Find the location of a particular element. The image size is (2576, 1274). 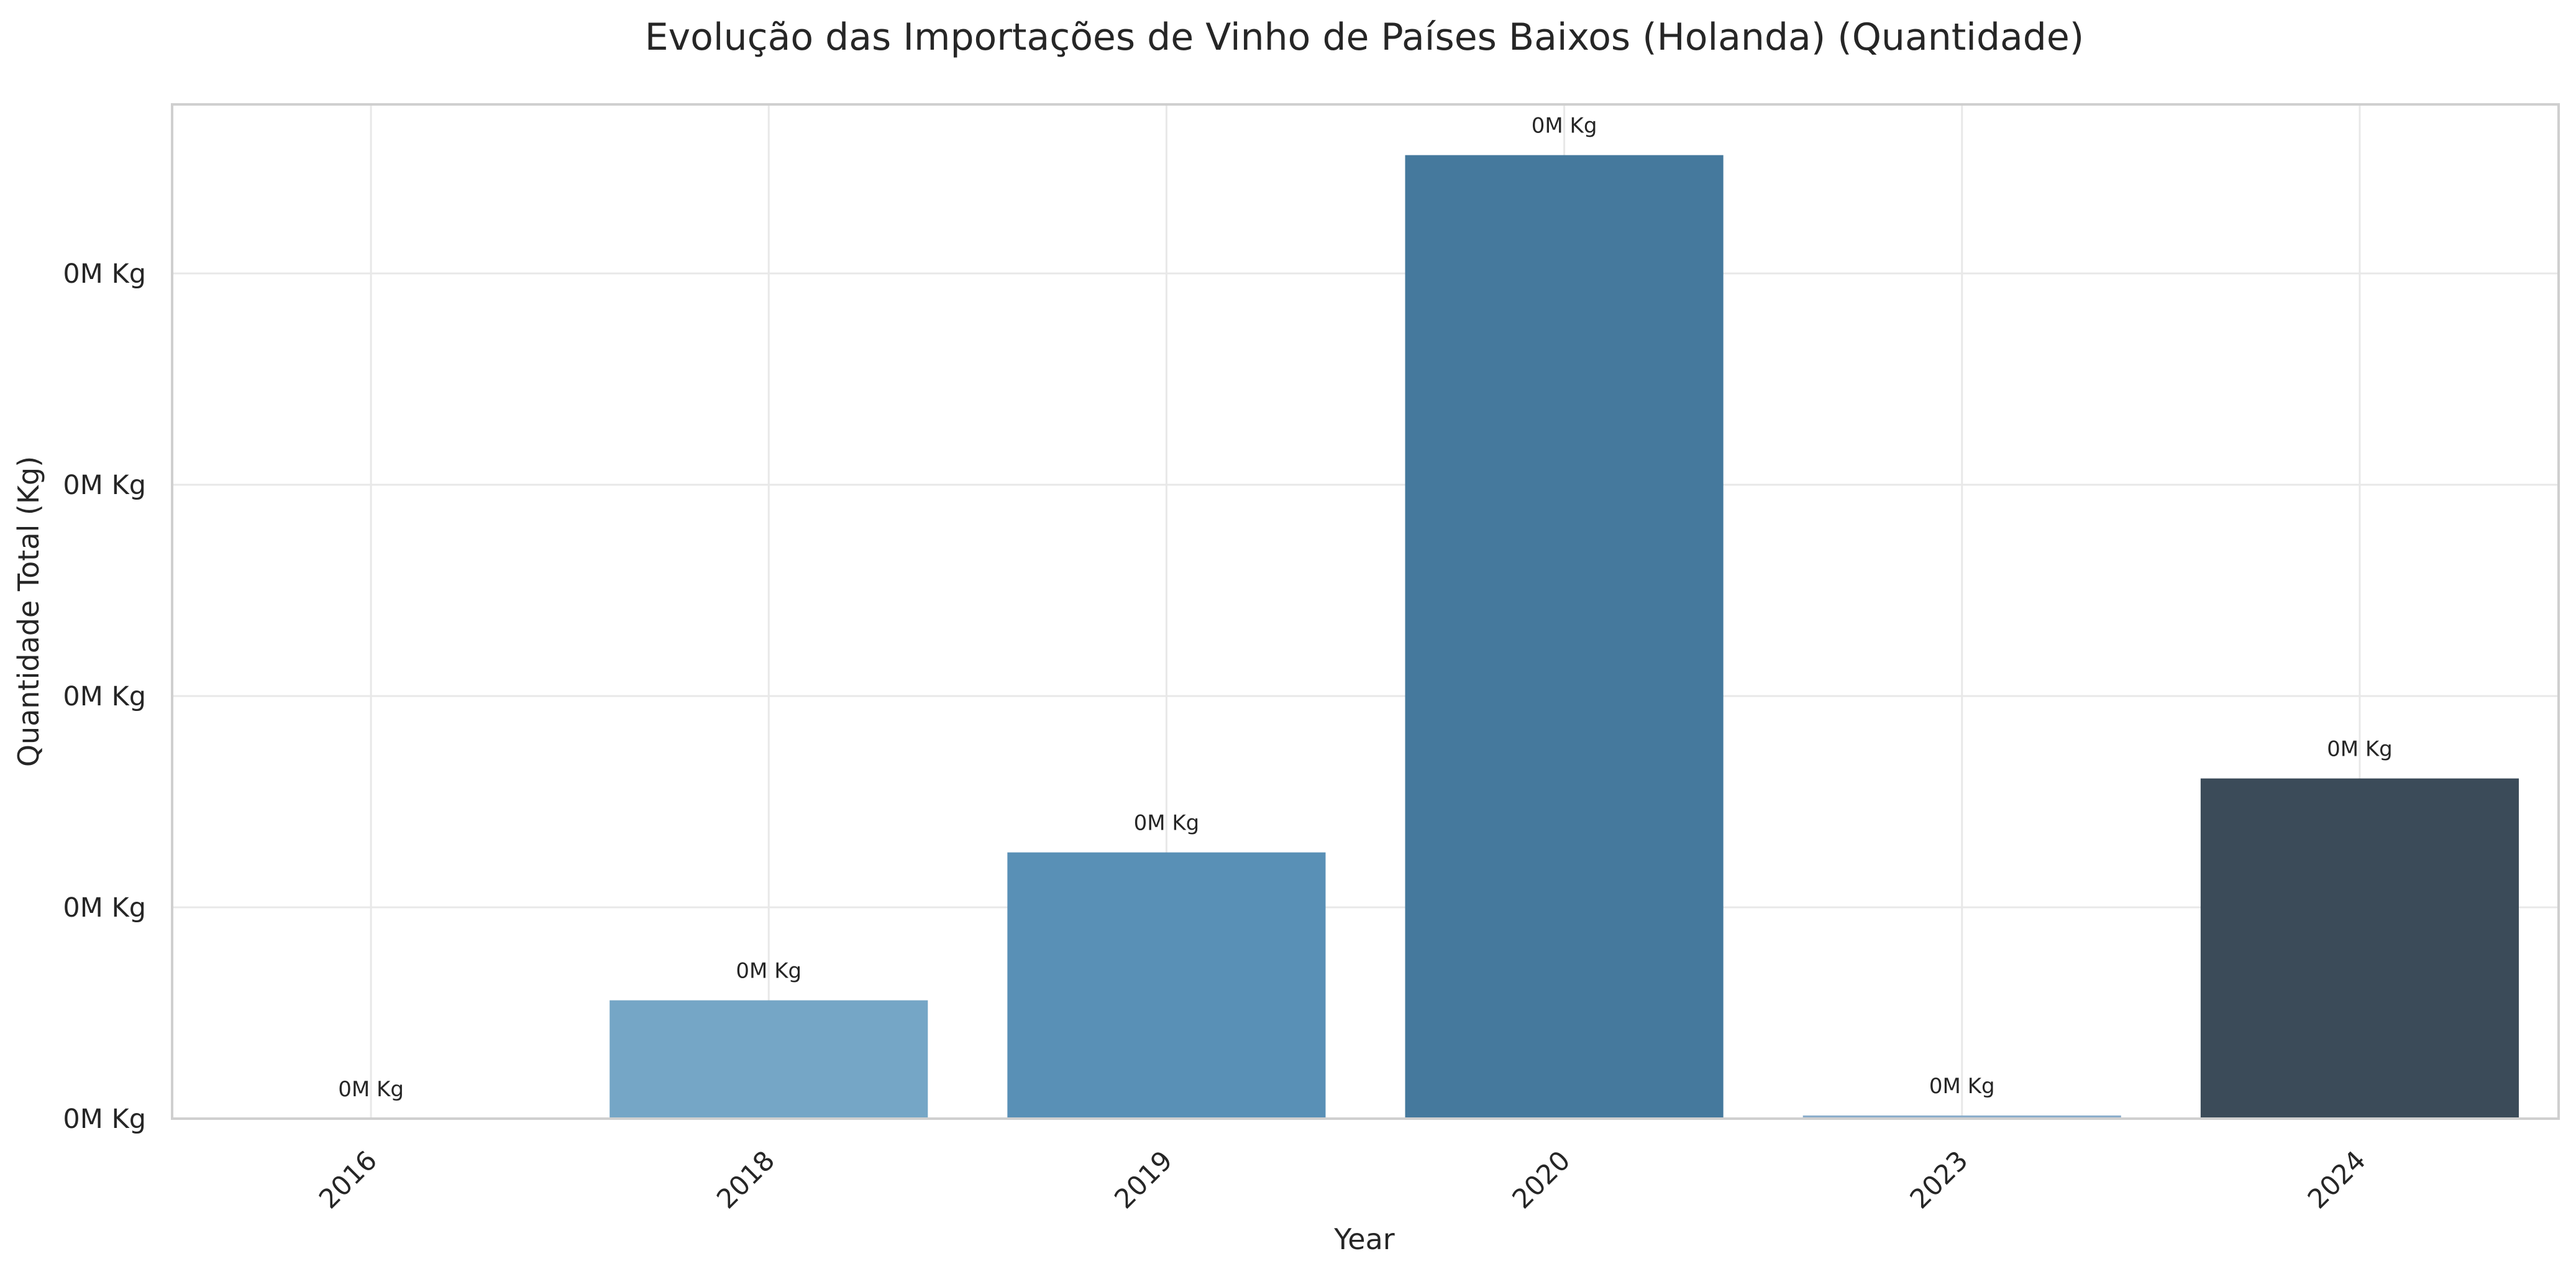

bar-2023 is located at coordinates (1961, 1117).